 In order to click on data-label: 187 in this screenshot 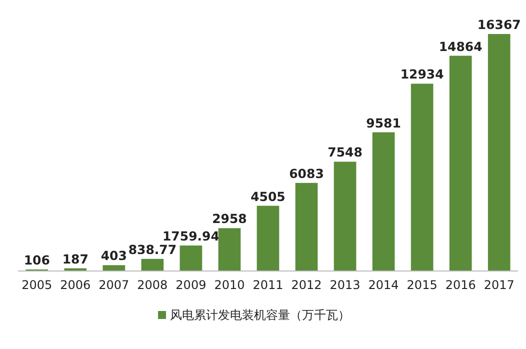, I will do `click(75, 258)`.